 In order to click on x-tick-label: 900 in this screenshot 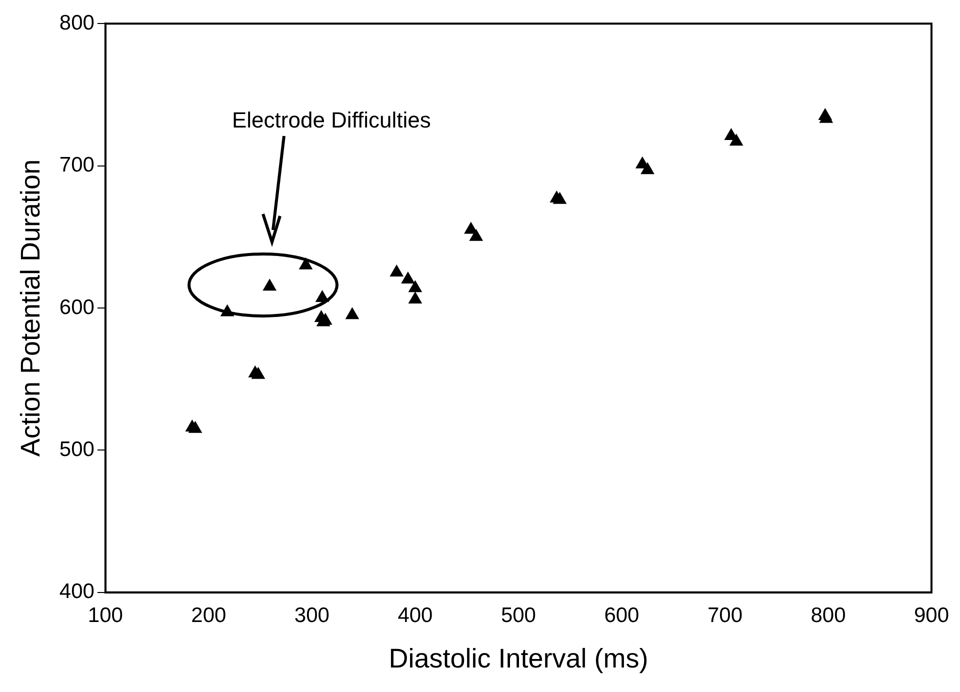, I will do `click(932, 615)`.